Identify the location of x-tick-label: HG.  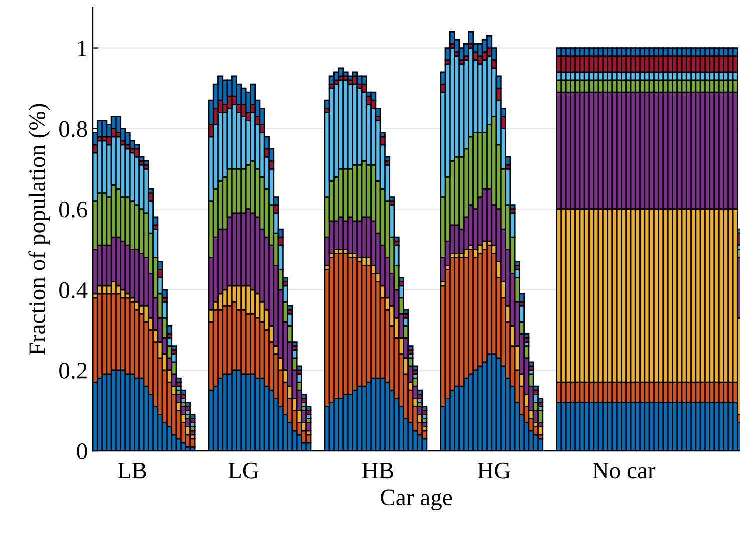
(494, 470).